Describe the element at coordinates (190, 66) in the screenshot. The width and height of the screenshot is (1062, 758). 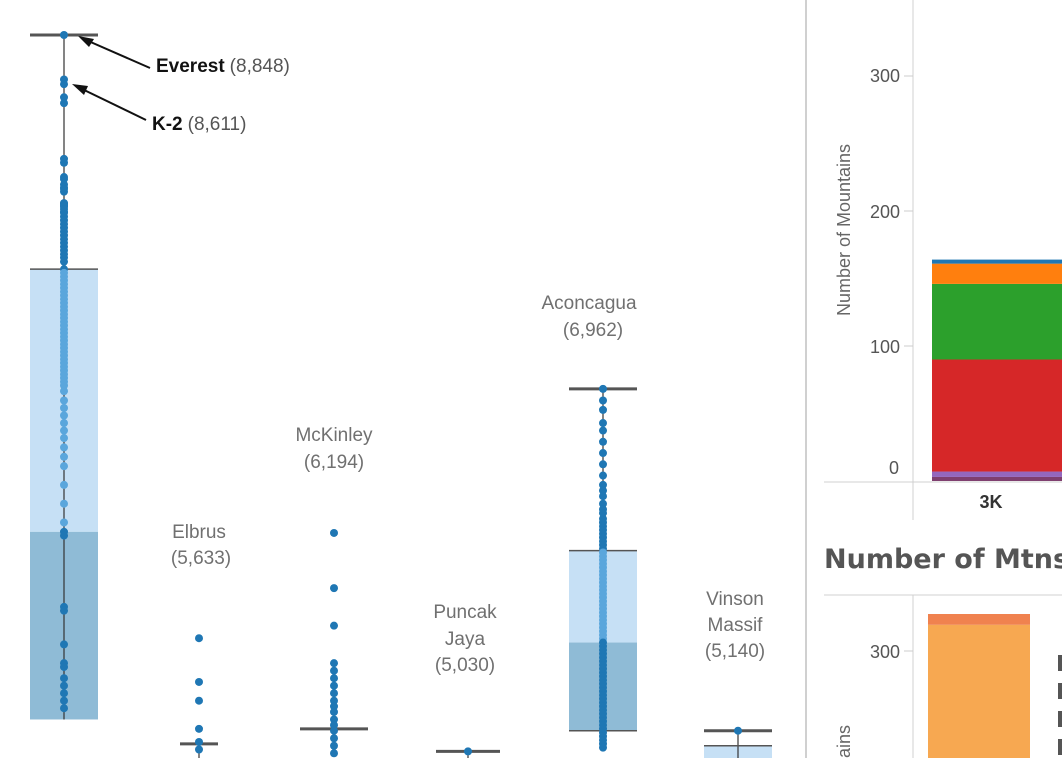
I see `everest-name: Everest` at that location.